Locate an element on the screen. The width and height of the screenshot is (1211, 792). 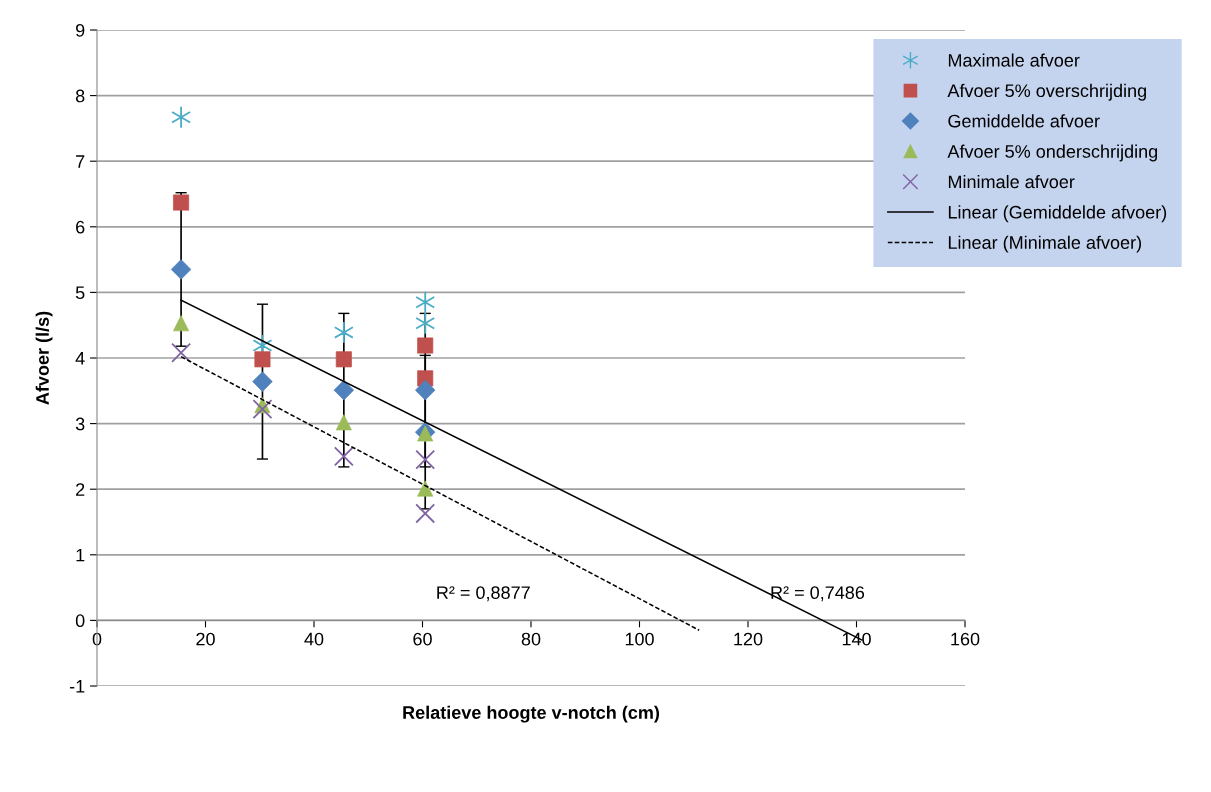
y-tick-label: 9 is located at coordinates (80, 30).